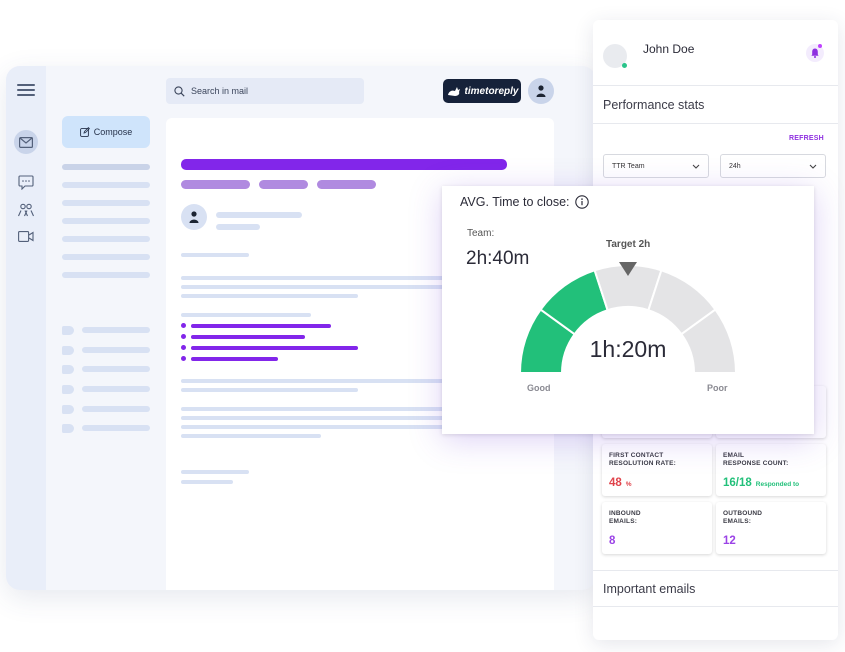 This screenshot has width=845, height=652. What do you see at coordinates (636, 455) in the screenshot?
I see `metric-label: FIRST CONTACT` at bounding box center [636, 455].